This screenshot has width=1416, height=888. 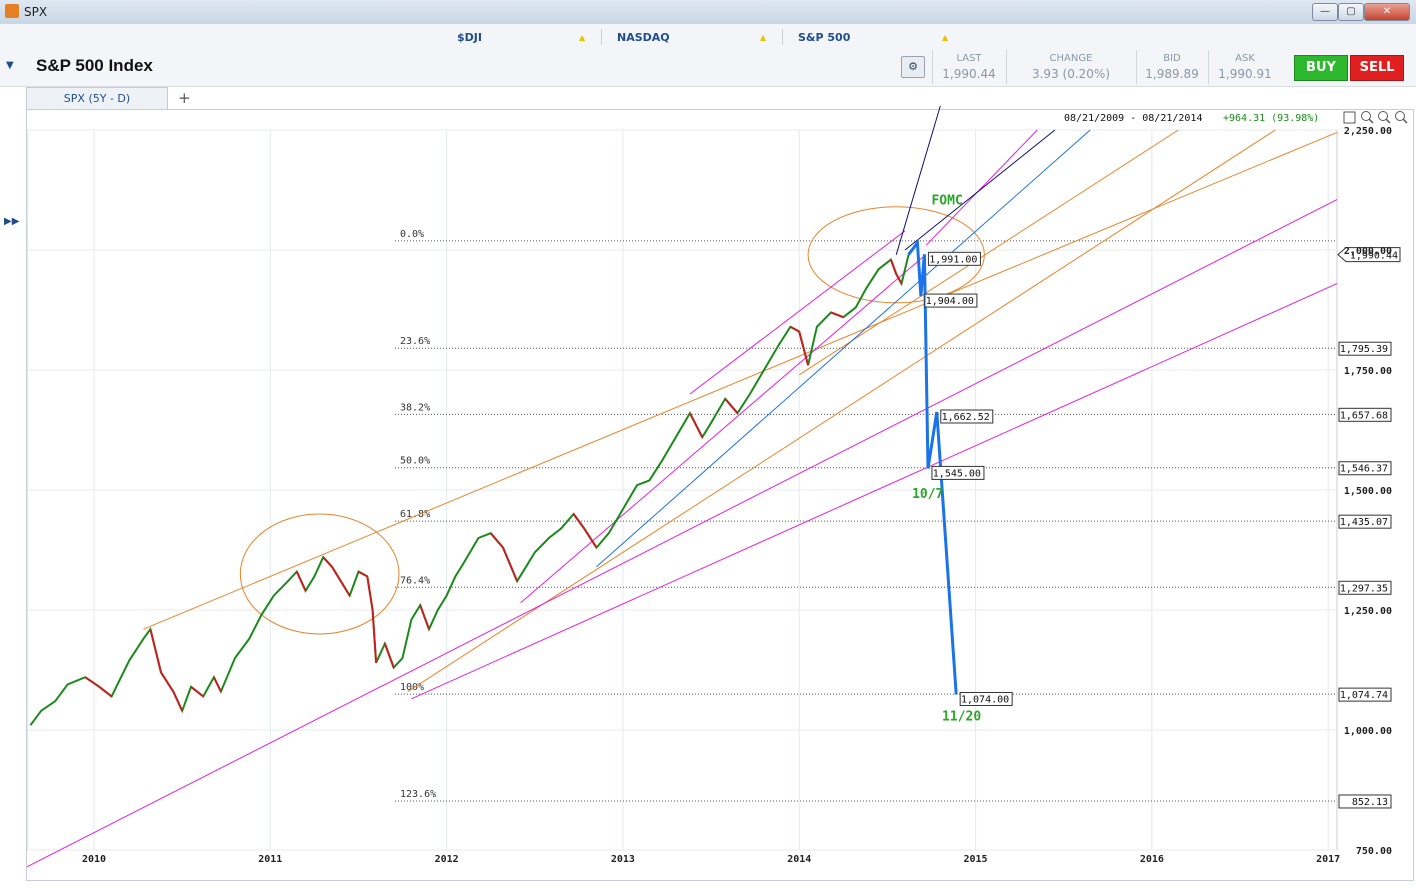 I want to click on minimize-button: —, so click(x=1325, y=12).